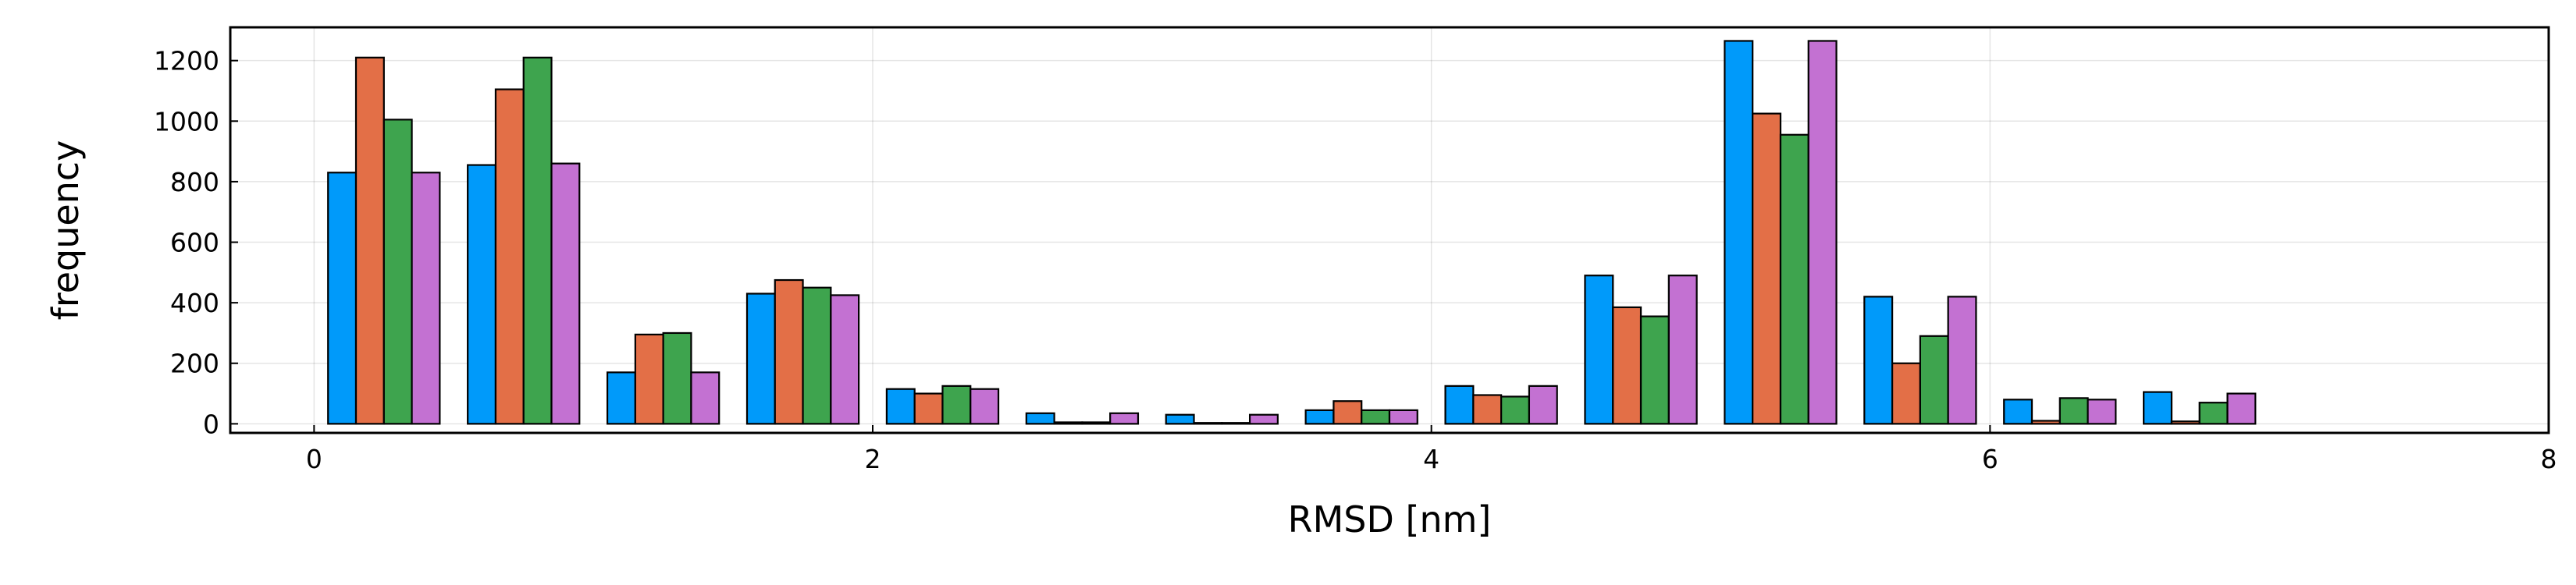 The image size is (2576, 585). What do you see at coordinates (194, 243) in the screenshot?
I see `y-tick-label: 600` at bounding box center [194, 243].